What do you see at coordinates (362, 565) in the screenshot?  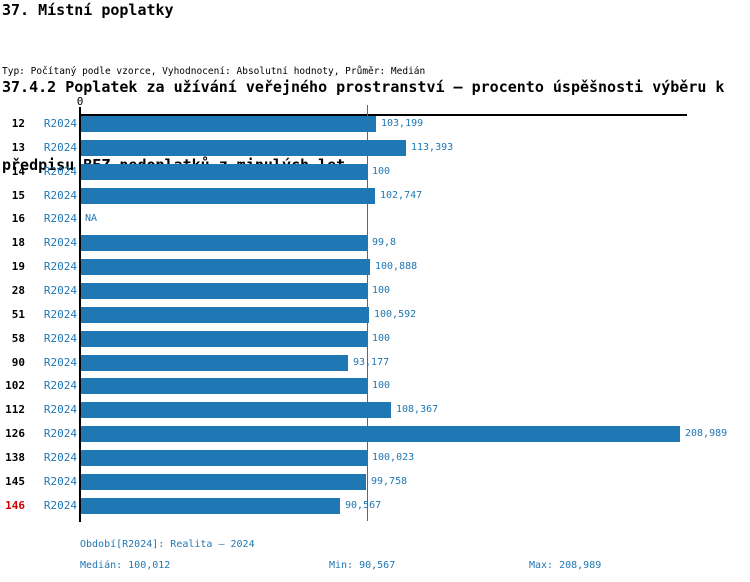 I see `footer-min-value: Min: 90,567` at bounding box center [362, 565].